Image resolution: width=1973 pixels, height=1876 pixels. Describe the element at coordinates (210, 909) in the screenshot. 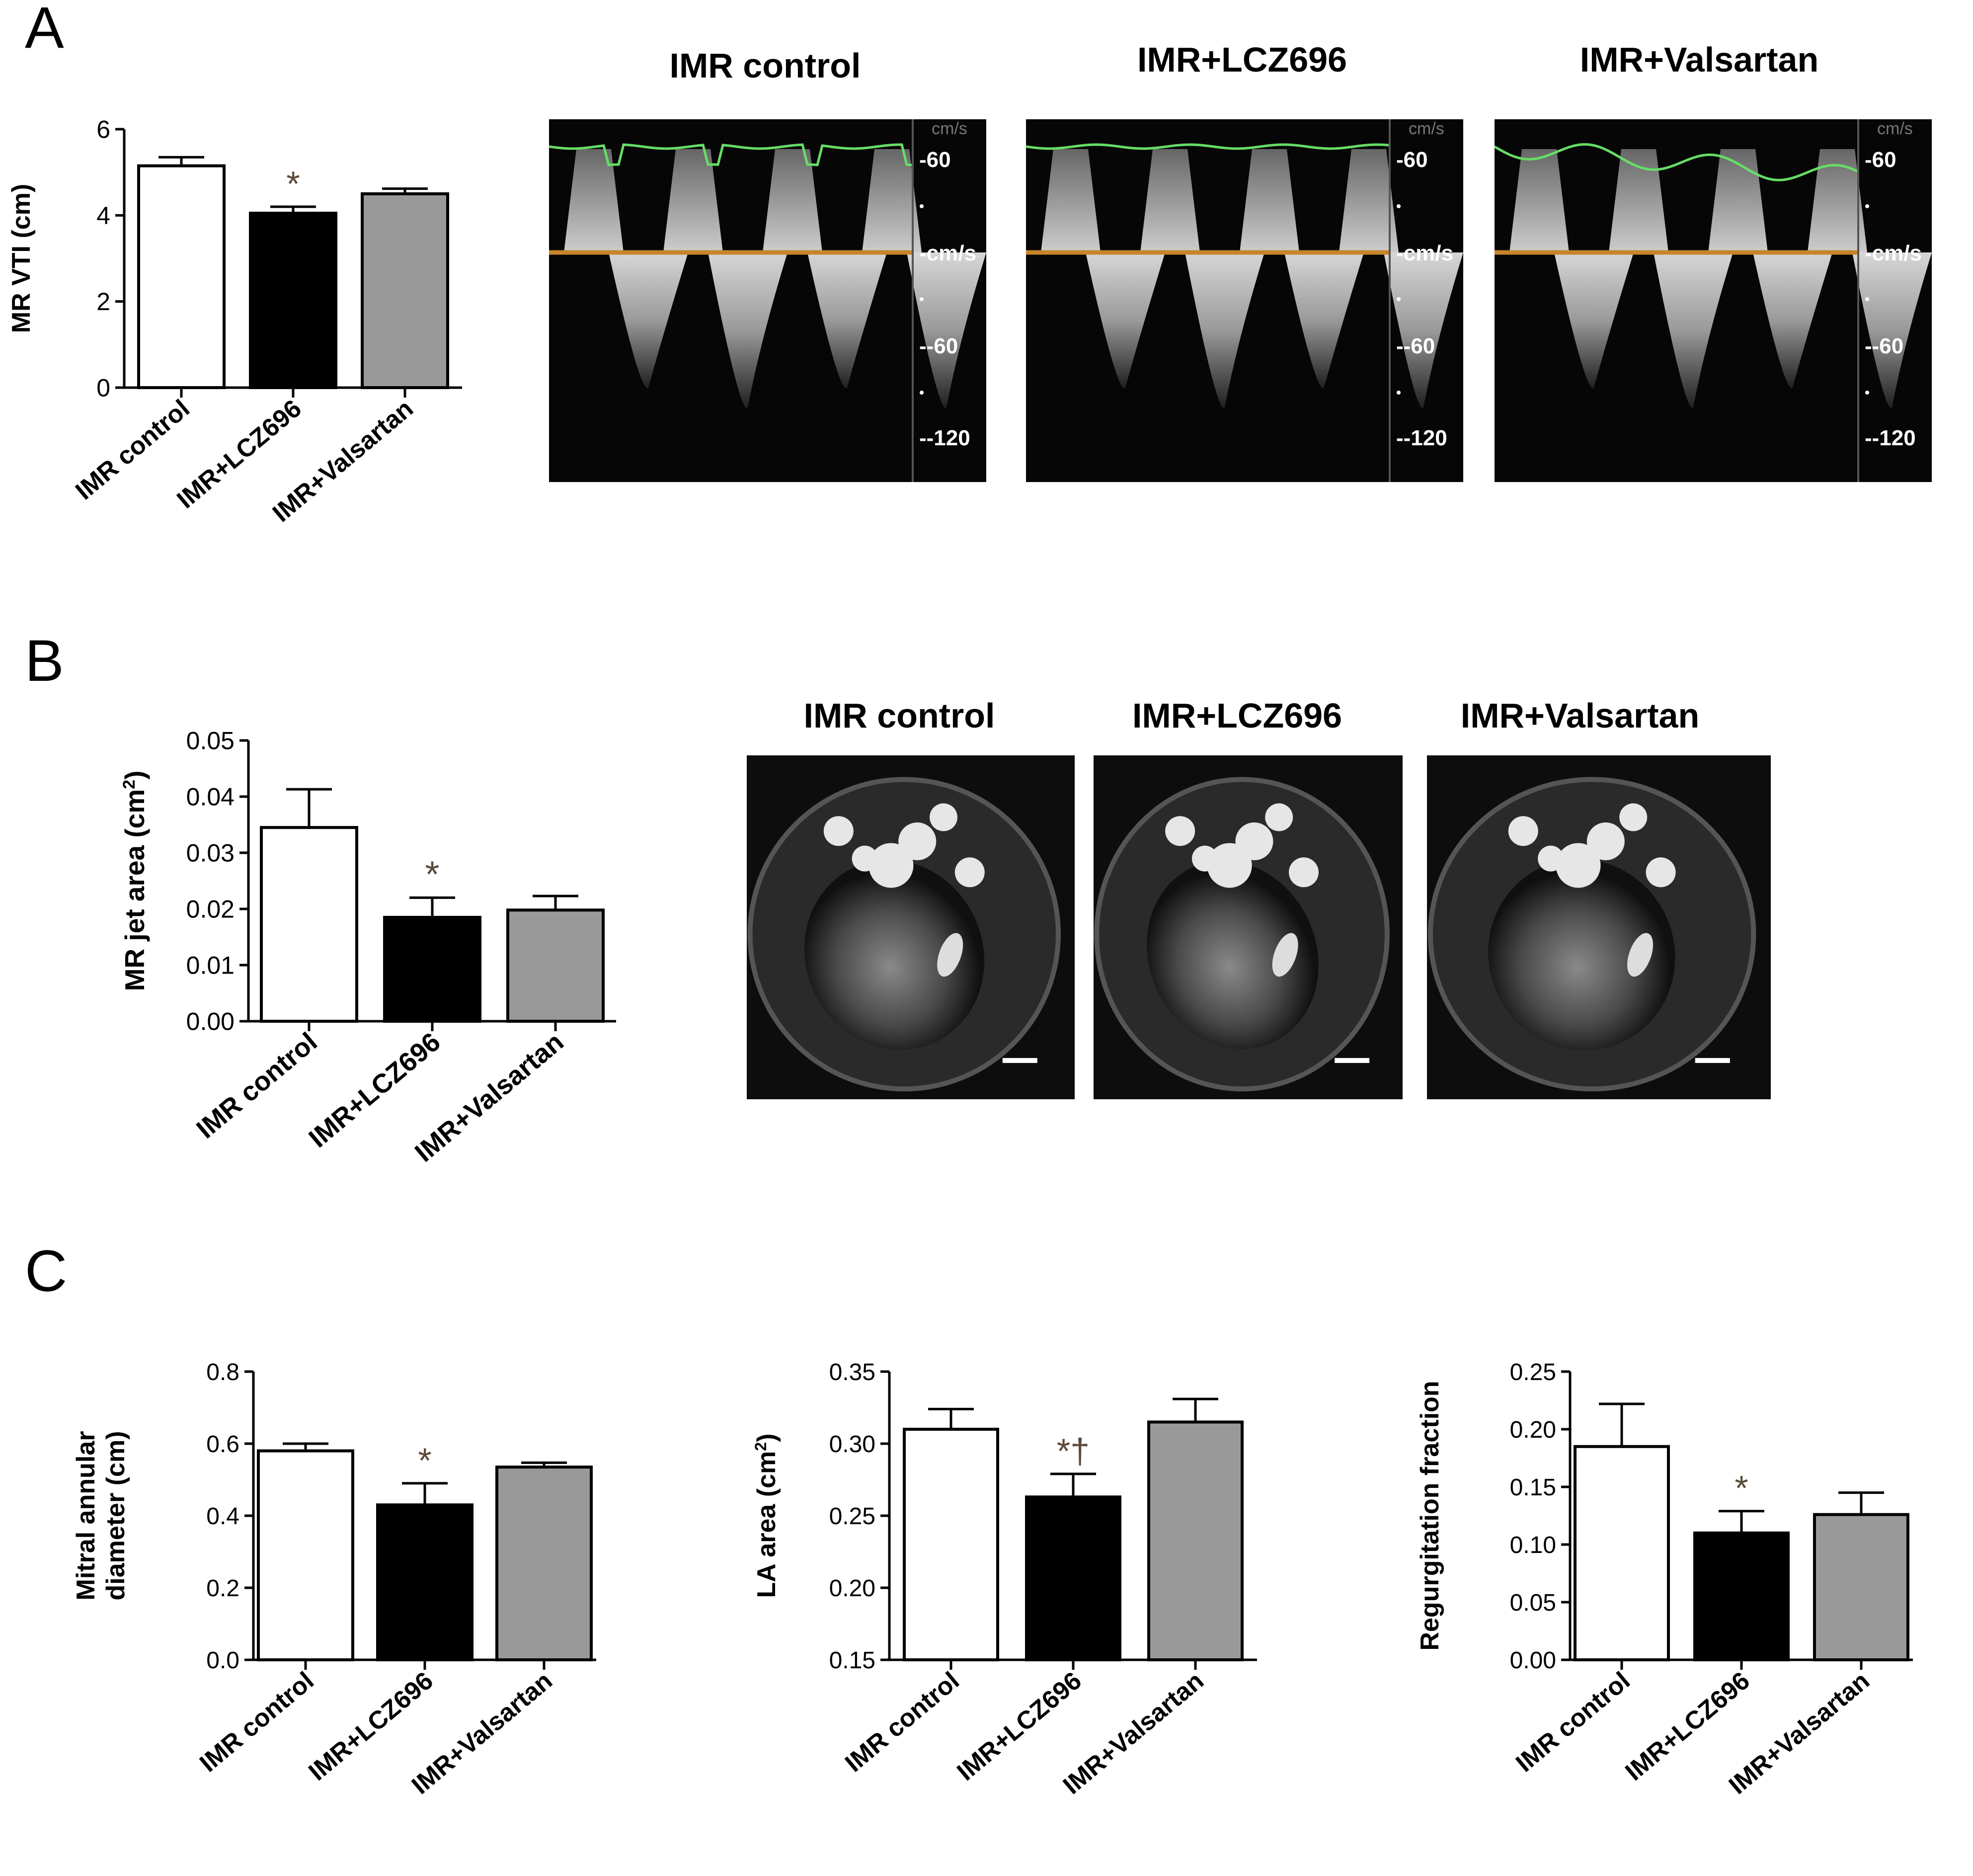

I see `y-tick-label: 0.02` at that location.